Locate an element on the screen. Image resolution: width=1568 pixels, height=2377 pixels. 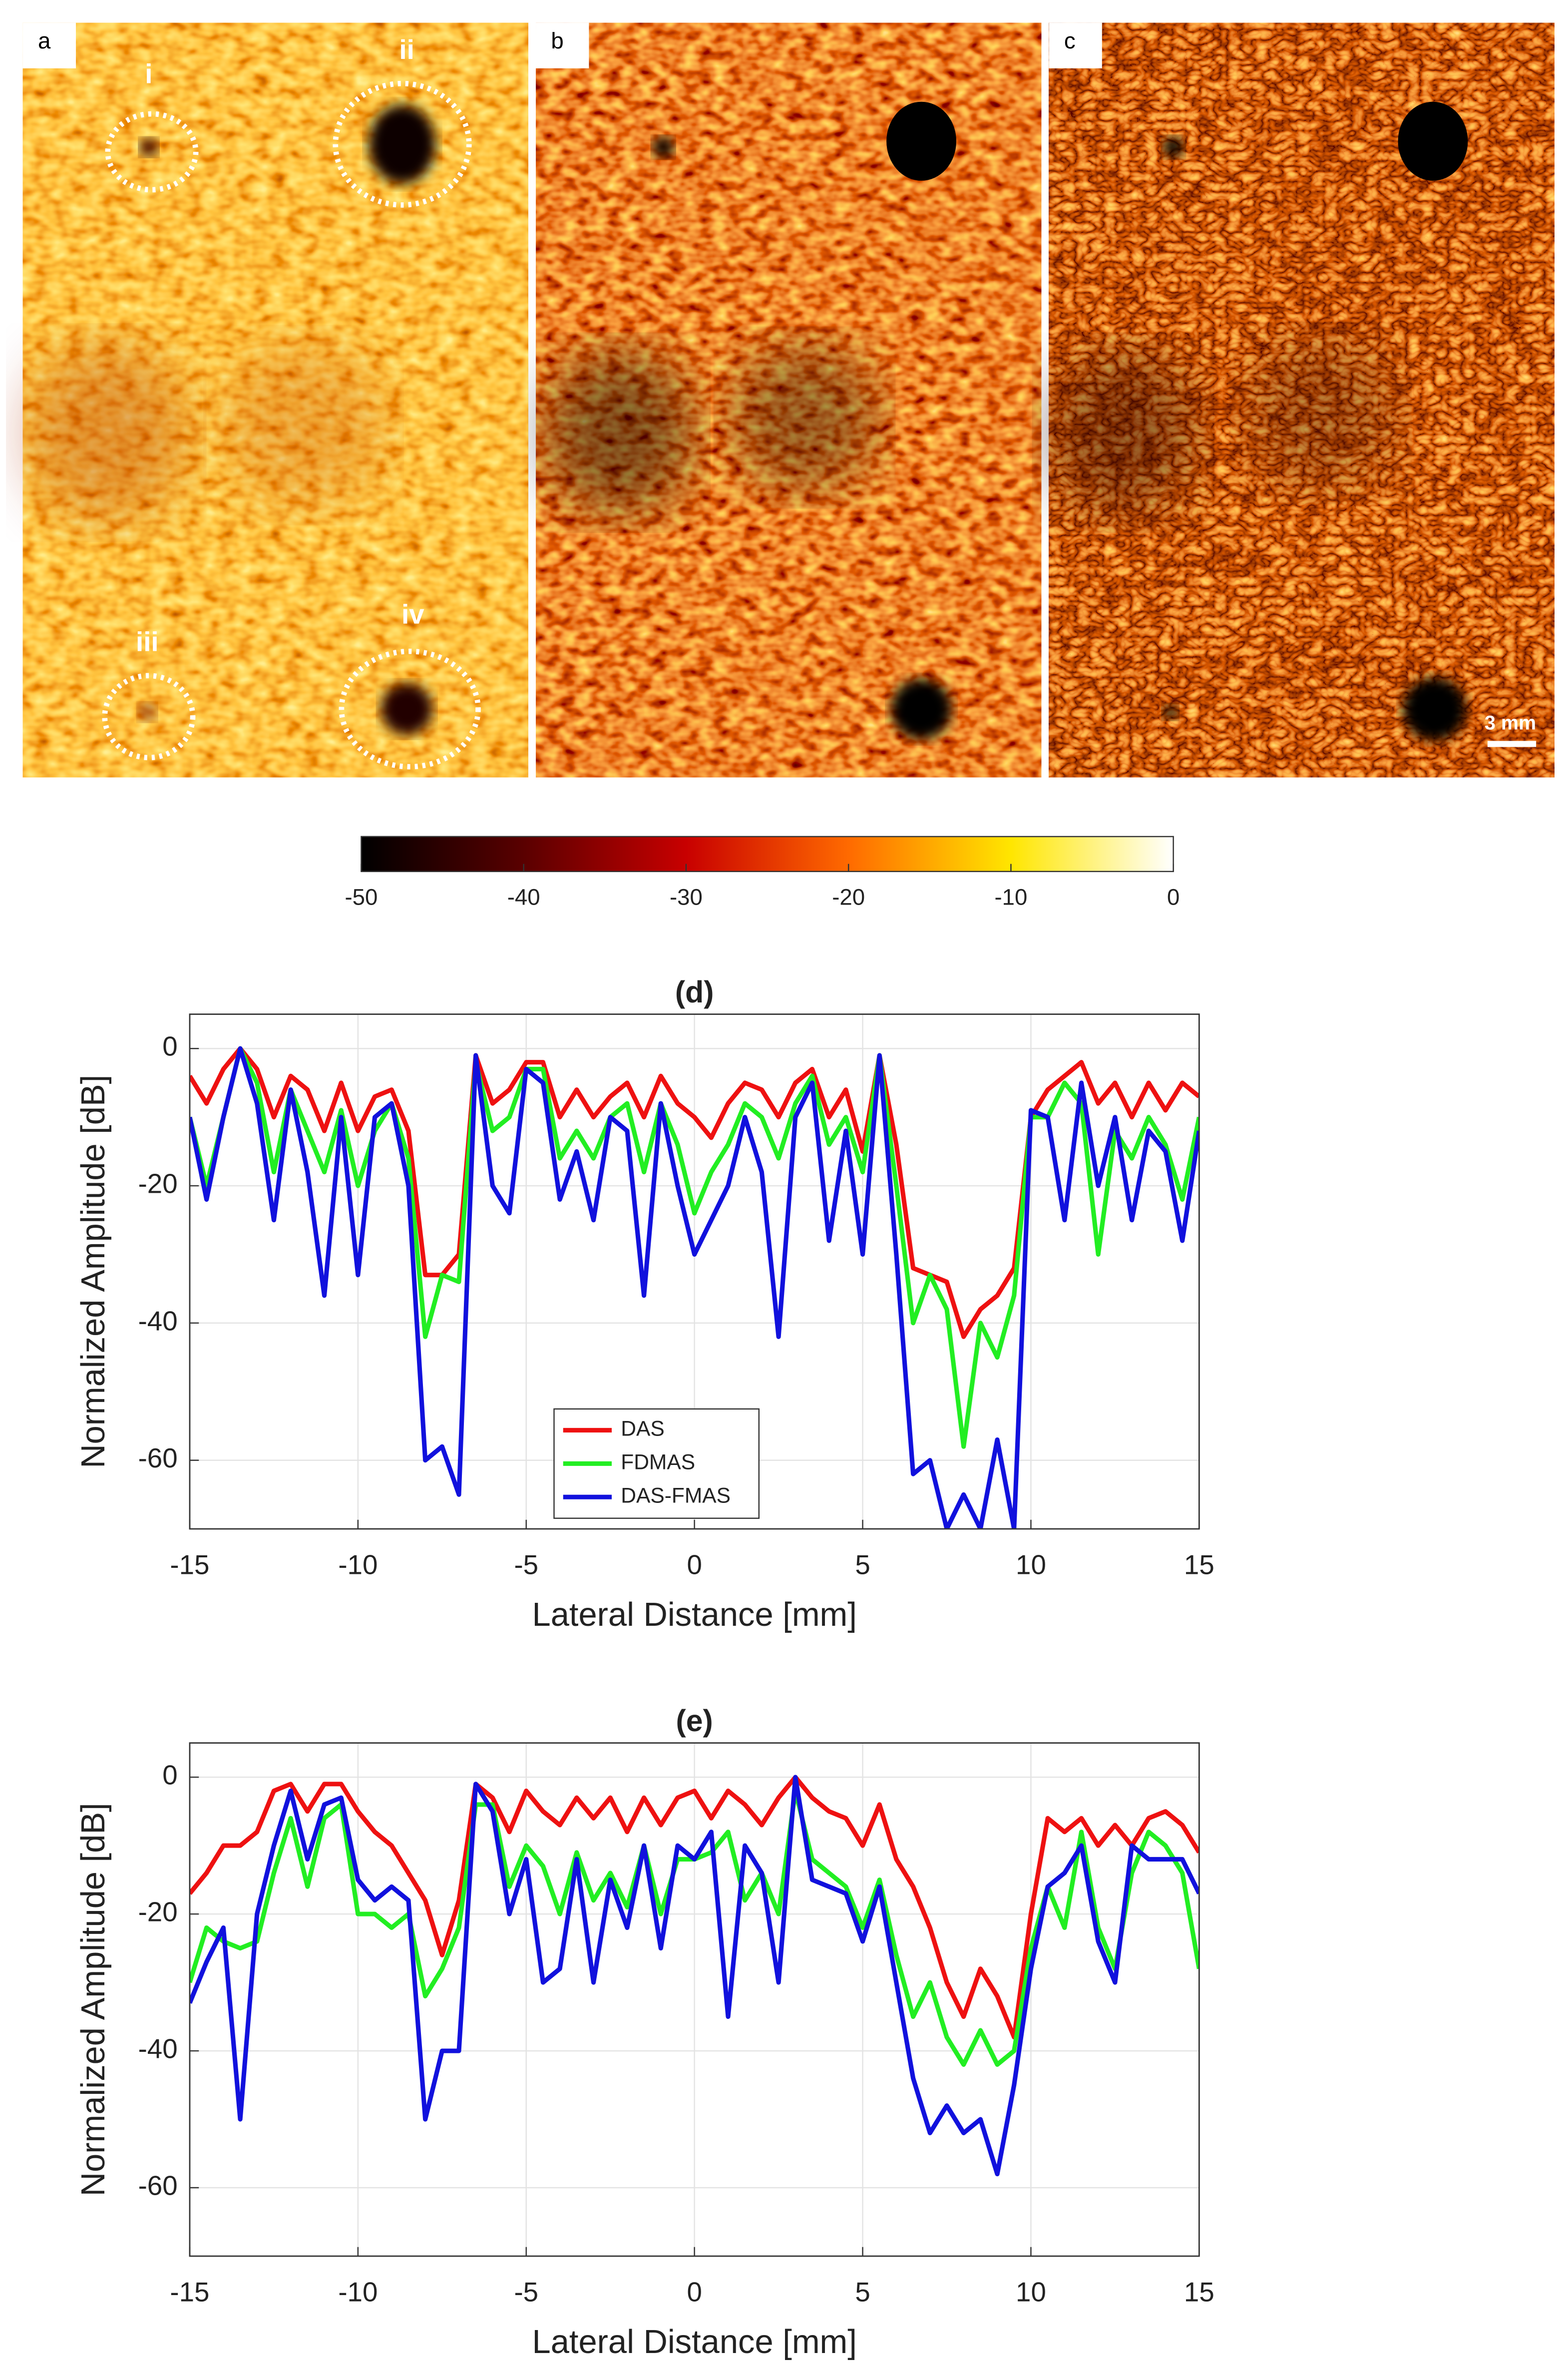
legend-label: DAS is located at coordinates (642, 1429).